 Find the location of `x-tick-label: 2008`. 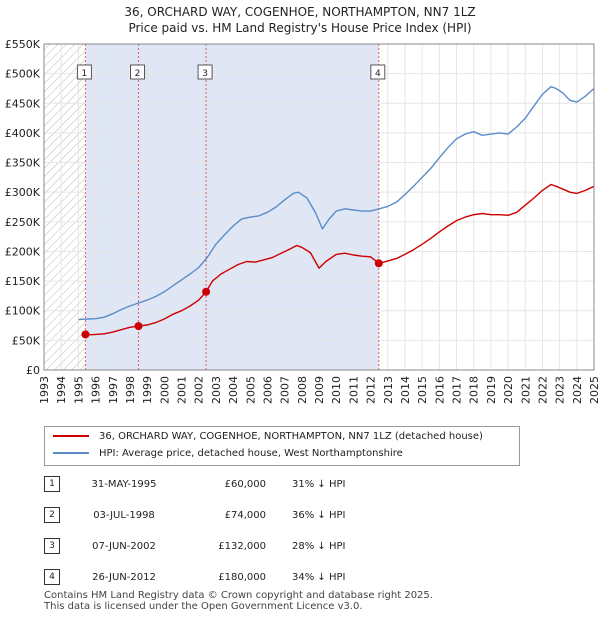

x-tick-label: 2008 is located at coordinates (302, 390).